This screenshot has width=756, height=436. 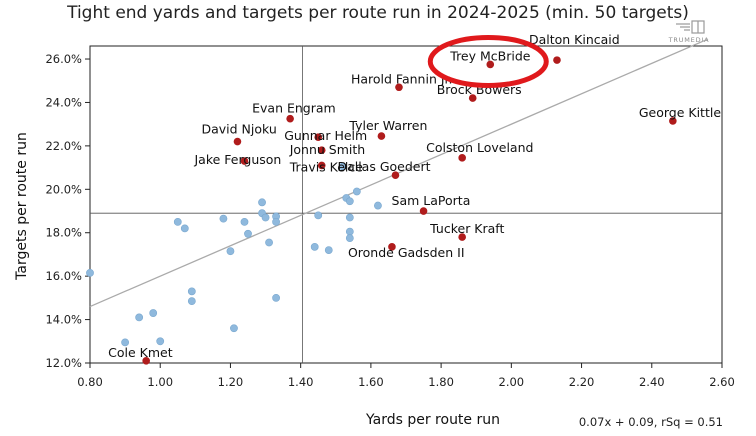 I want to click on y-axis: 12.0% 14.0% 16.0% 18.0% 20.0% 22.0% 24.0% 26.0%, so click(x=67, y=211).